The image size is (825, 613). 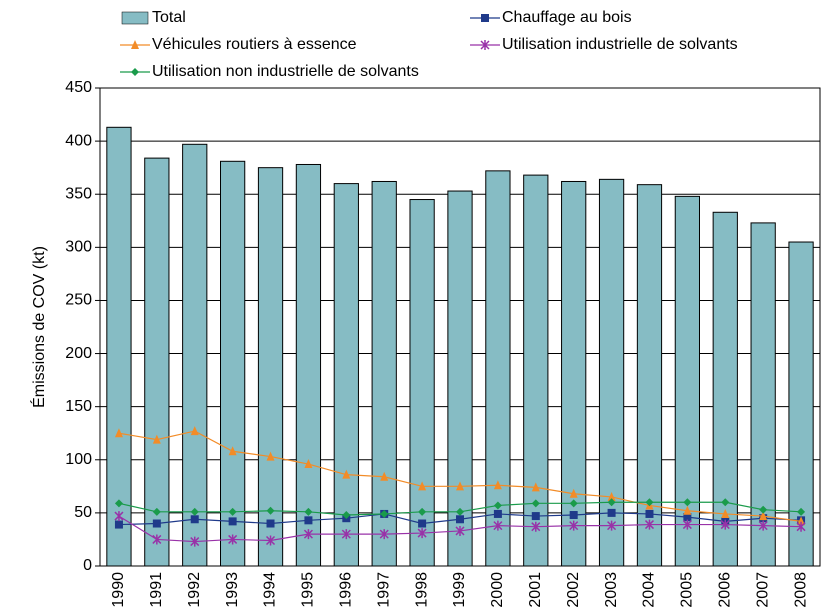 What do you see at coordinates (254, 44) in the screenshot?
I see `legend-label: Véhicules routiers à essence` at bounding box center [254, 44].